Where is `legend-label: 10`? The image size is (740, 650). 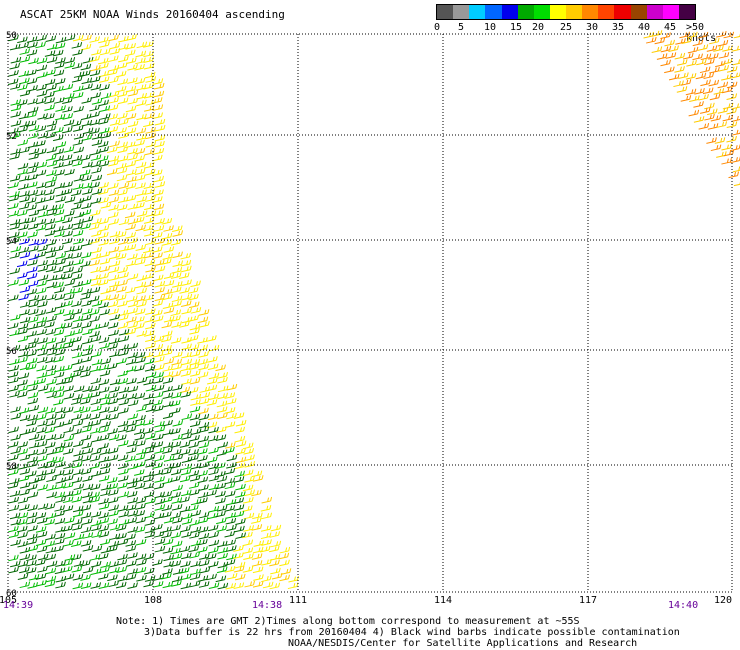
legend-label: 10 is located at coordinates (490, 27).